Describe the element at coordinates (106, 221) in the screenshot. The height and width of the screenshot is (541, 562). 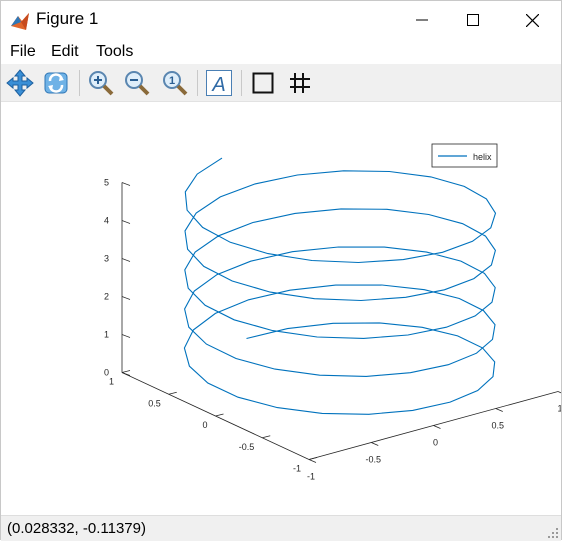
I see `z-tick-label: 4` at that location.